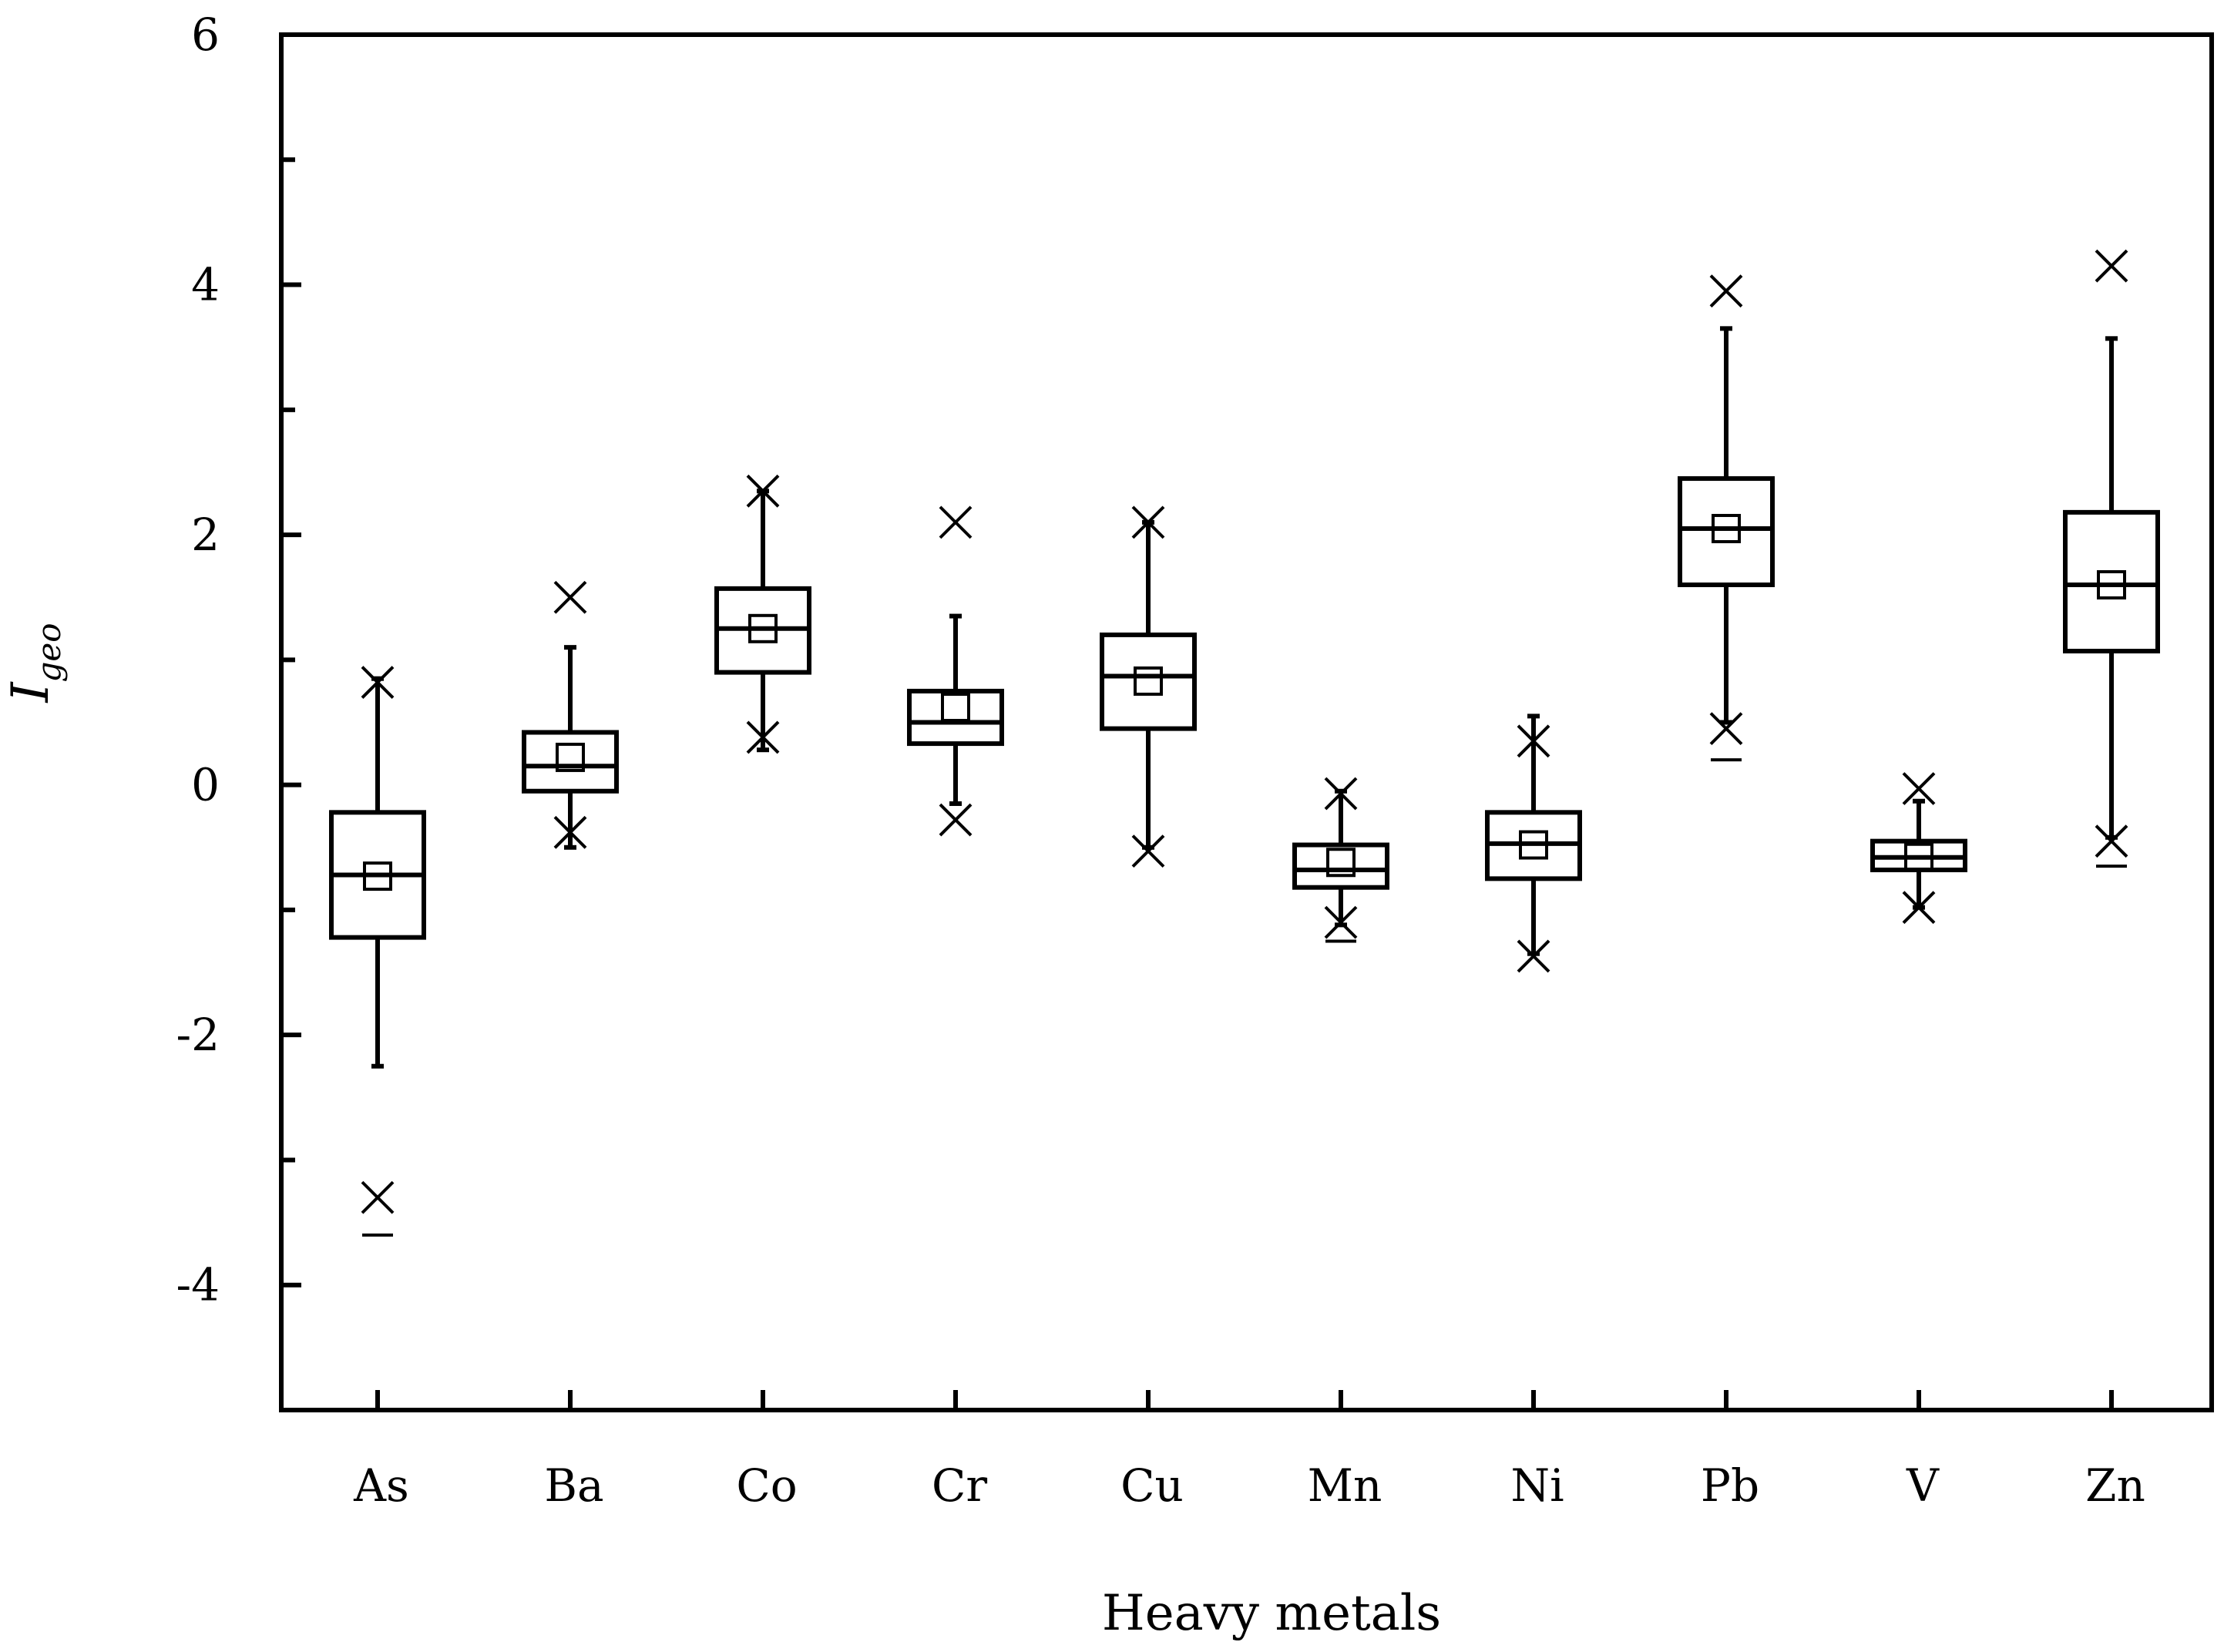  I want to click on x-tick-label: Mn, so click(1345, 1485).